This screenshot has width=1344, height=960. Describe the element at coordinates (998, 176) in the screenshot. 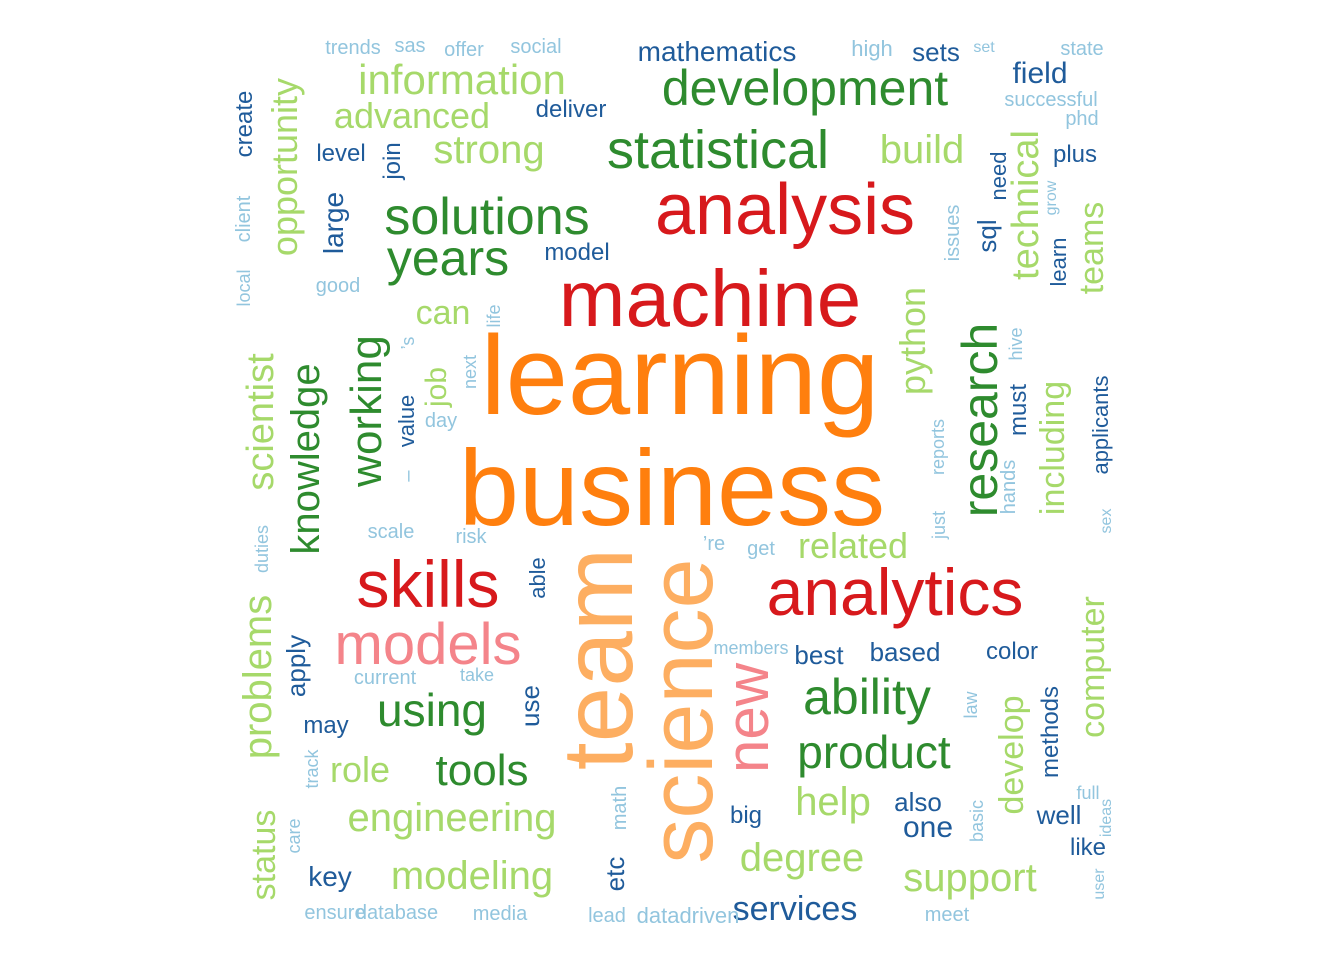

I see `word-need: need` at that location.